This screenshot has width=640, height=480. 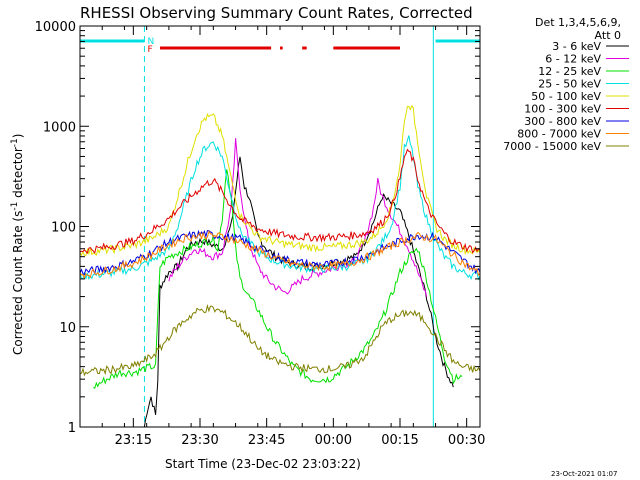 I want to click on night-label: N, so click(x=150, y=42).